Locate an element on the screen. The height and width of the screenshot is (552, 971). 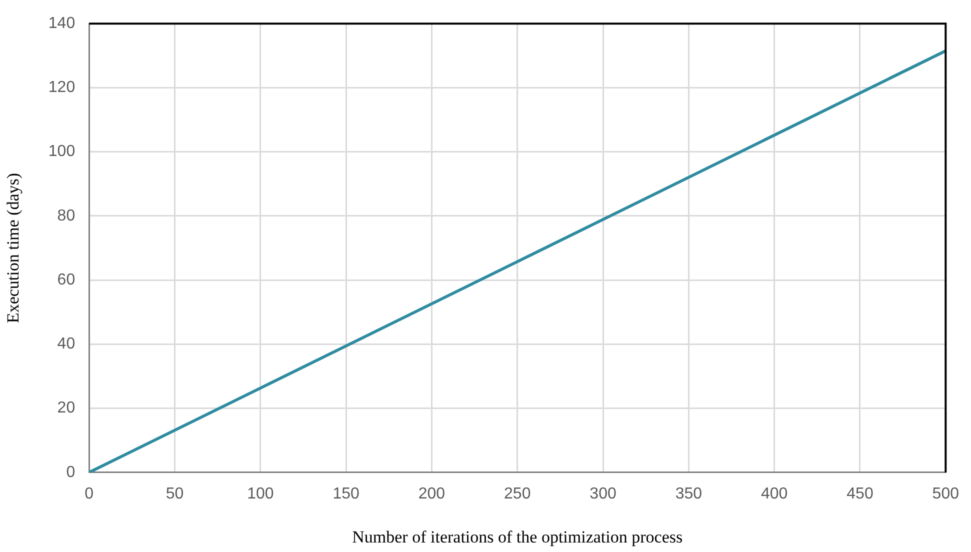
y-tick-label: 120 is located at coordinates (62, 87).